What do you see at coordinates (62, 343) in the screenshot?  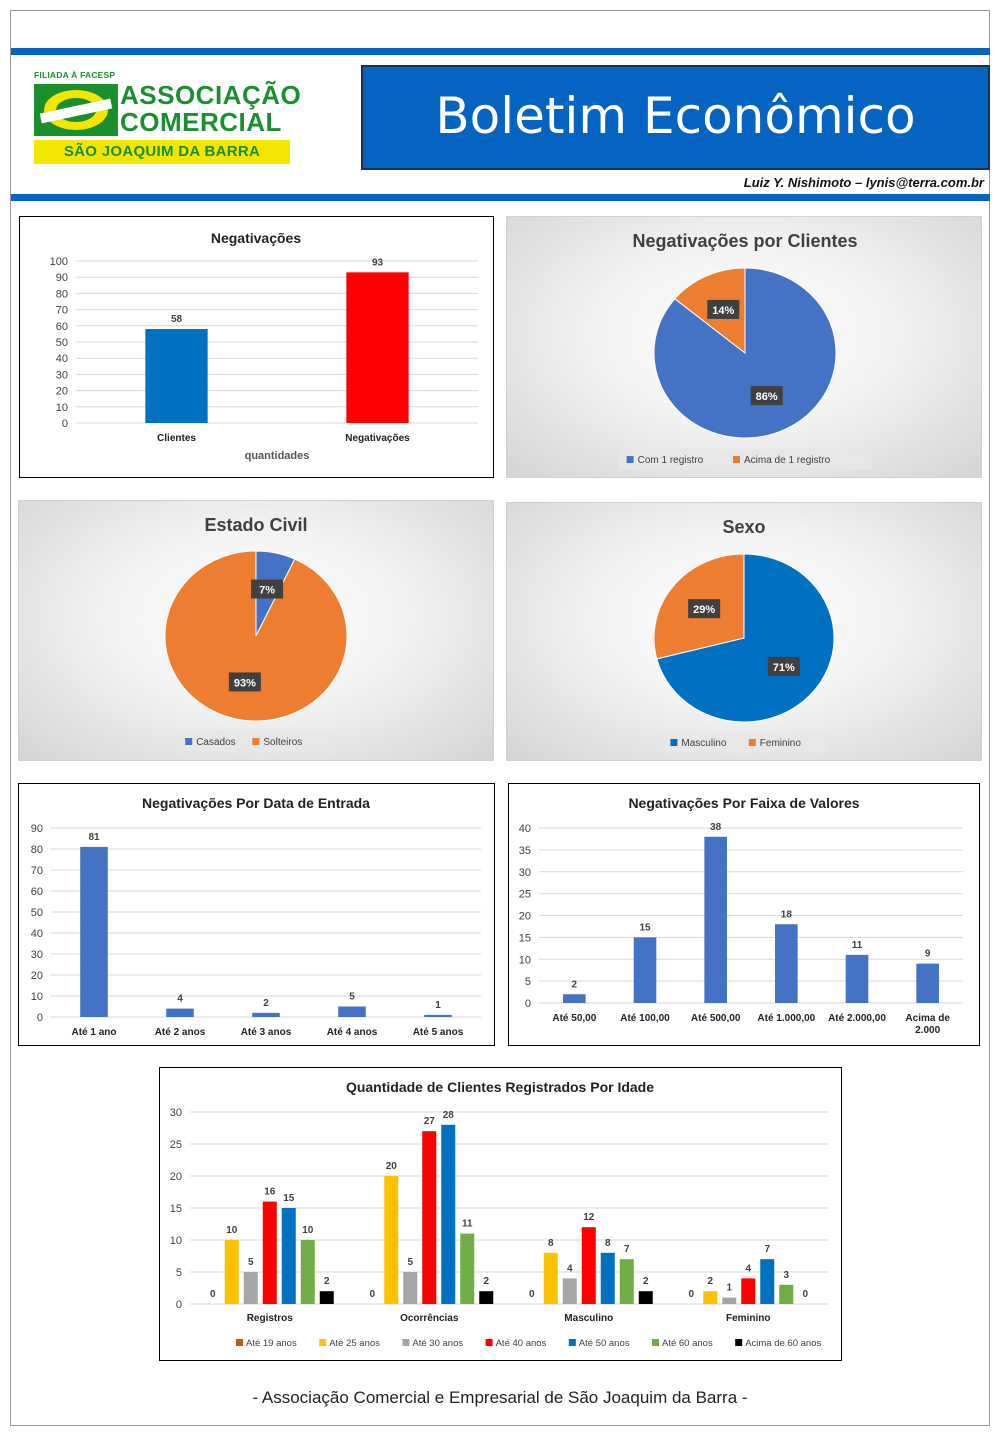 I see `y-tick-label: 50` at bounding box center [62, 343].